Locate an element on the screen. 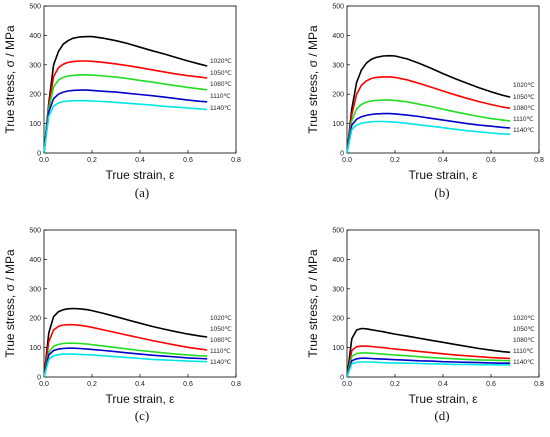 This screenshot has height=437, width=550. panel-label: (c) is located at coordinates (142, 415).